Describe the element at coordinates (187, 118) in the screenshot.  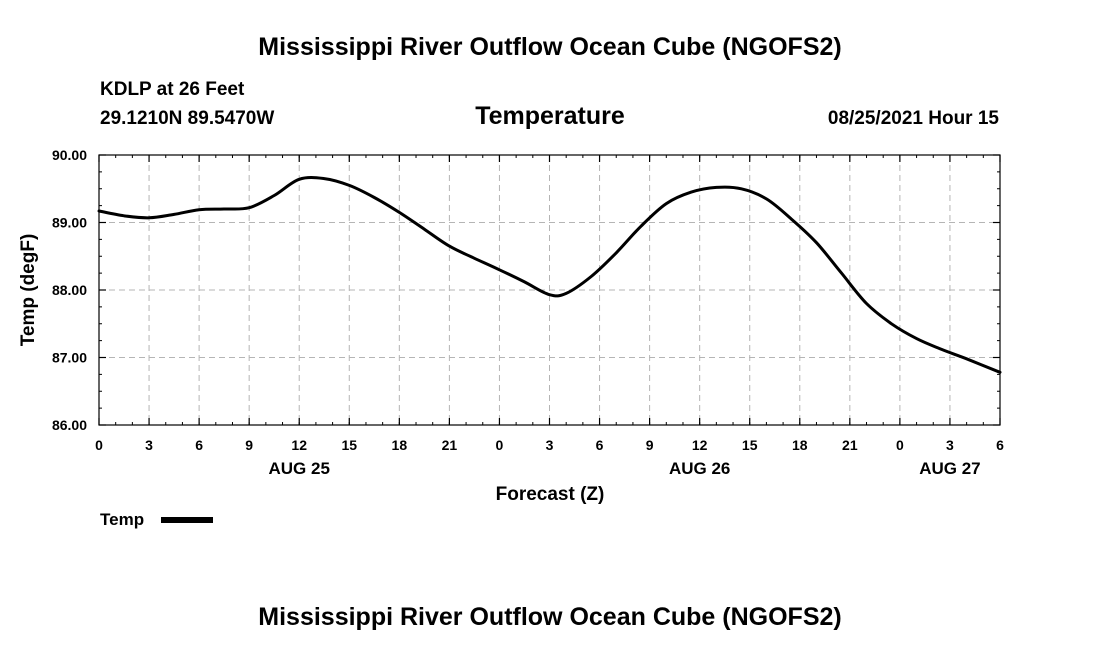
I see `station-coords: 29.1210N 89.5470W` at that location.